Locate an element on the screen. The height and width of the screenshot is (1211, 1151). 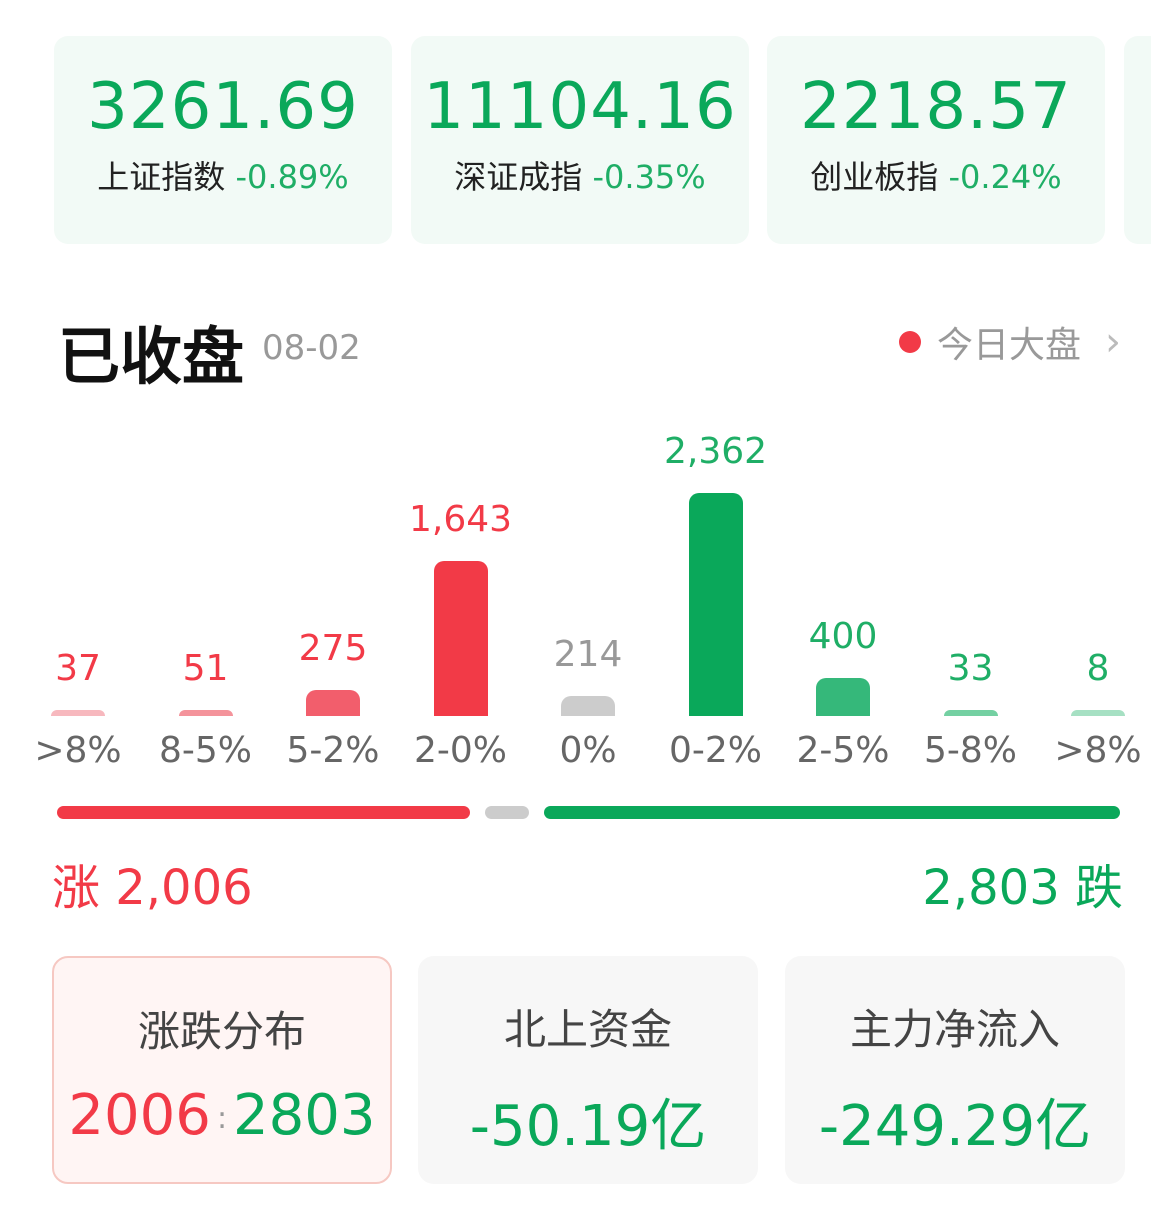
today-market-label: 今日大盘 is located at coordinates (1008, 345).